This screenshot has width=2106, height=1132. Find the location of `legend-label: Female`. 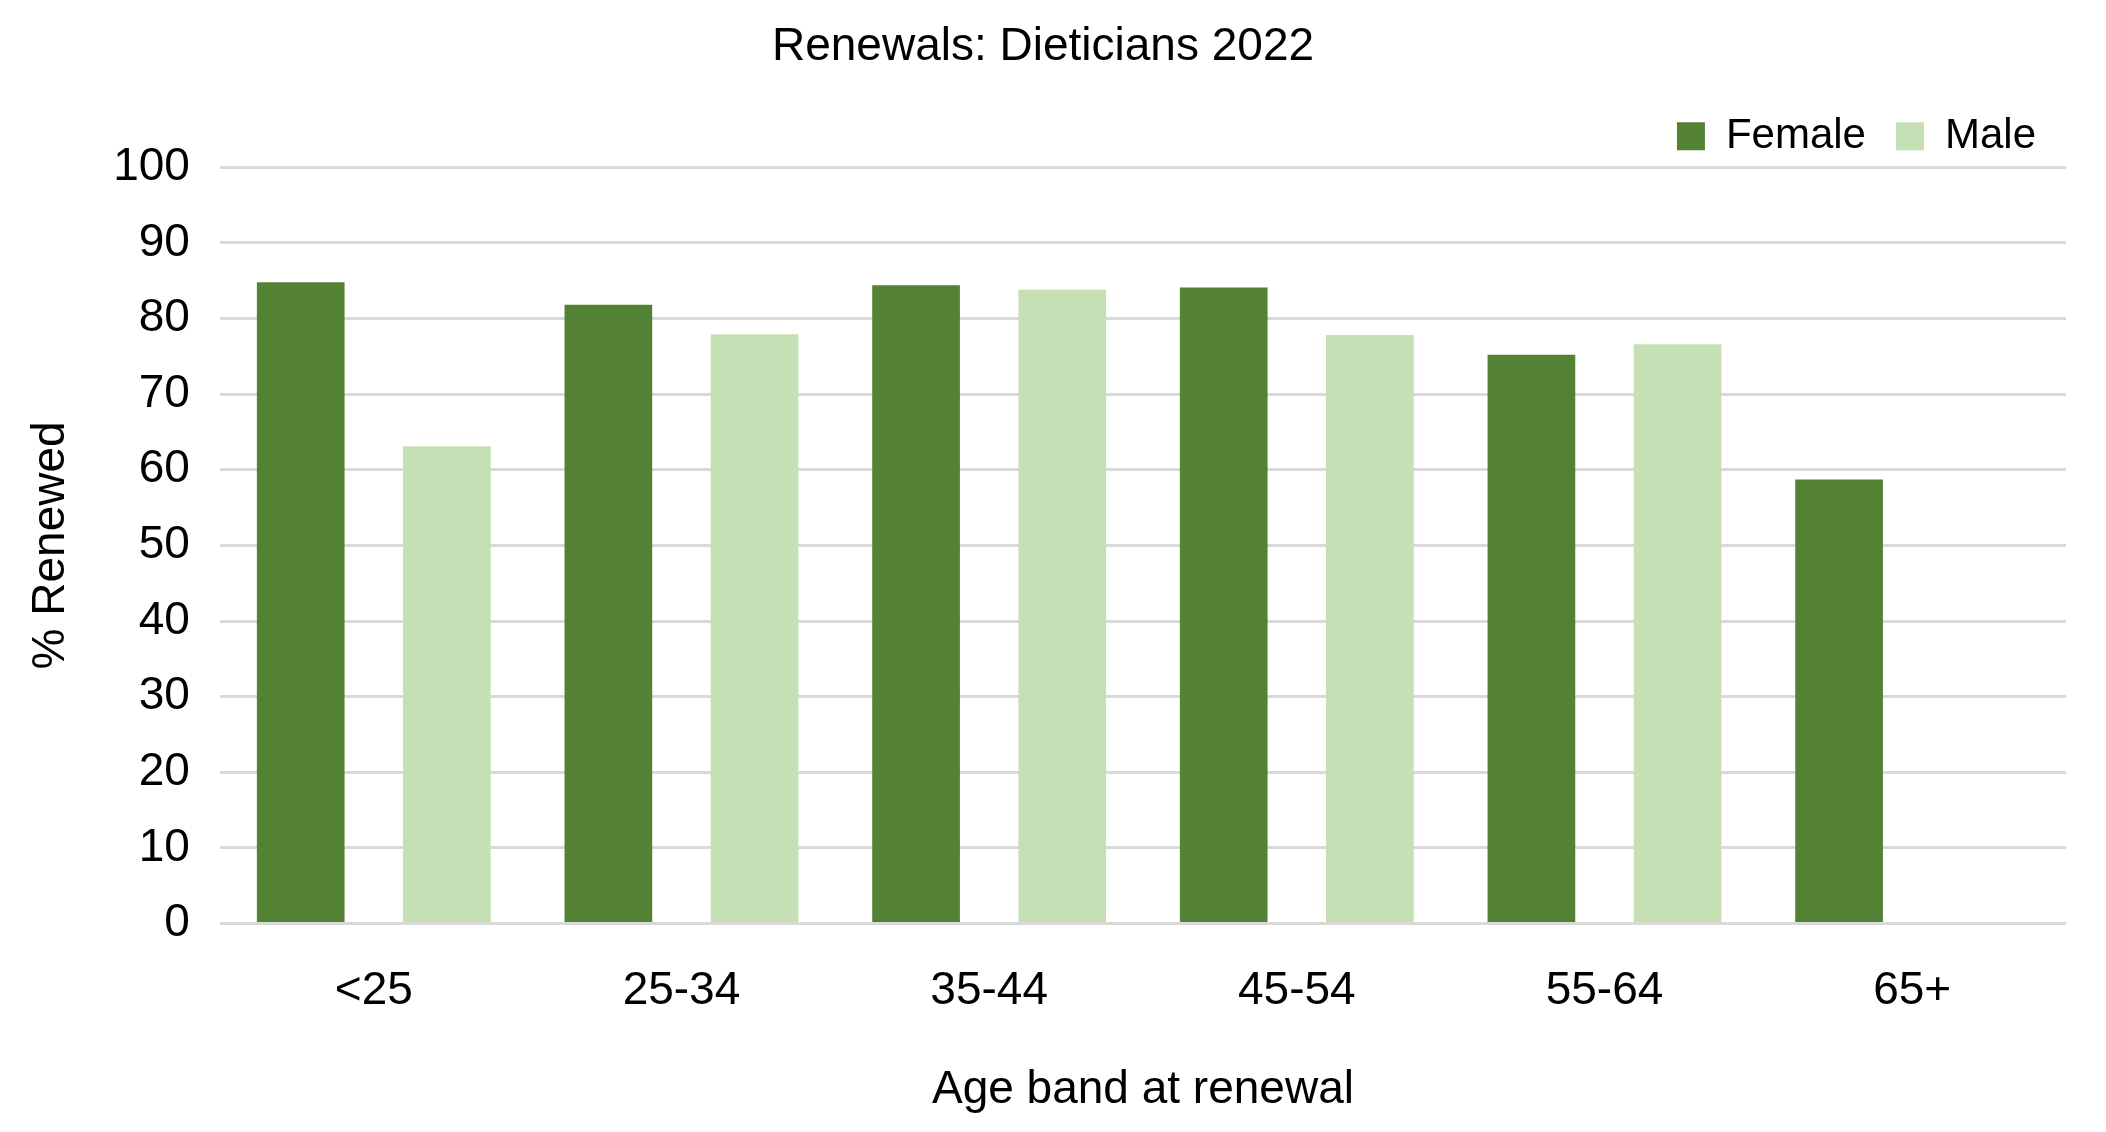

legend-label: Female is located at coordinates (1795, 133).